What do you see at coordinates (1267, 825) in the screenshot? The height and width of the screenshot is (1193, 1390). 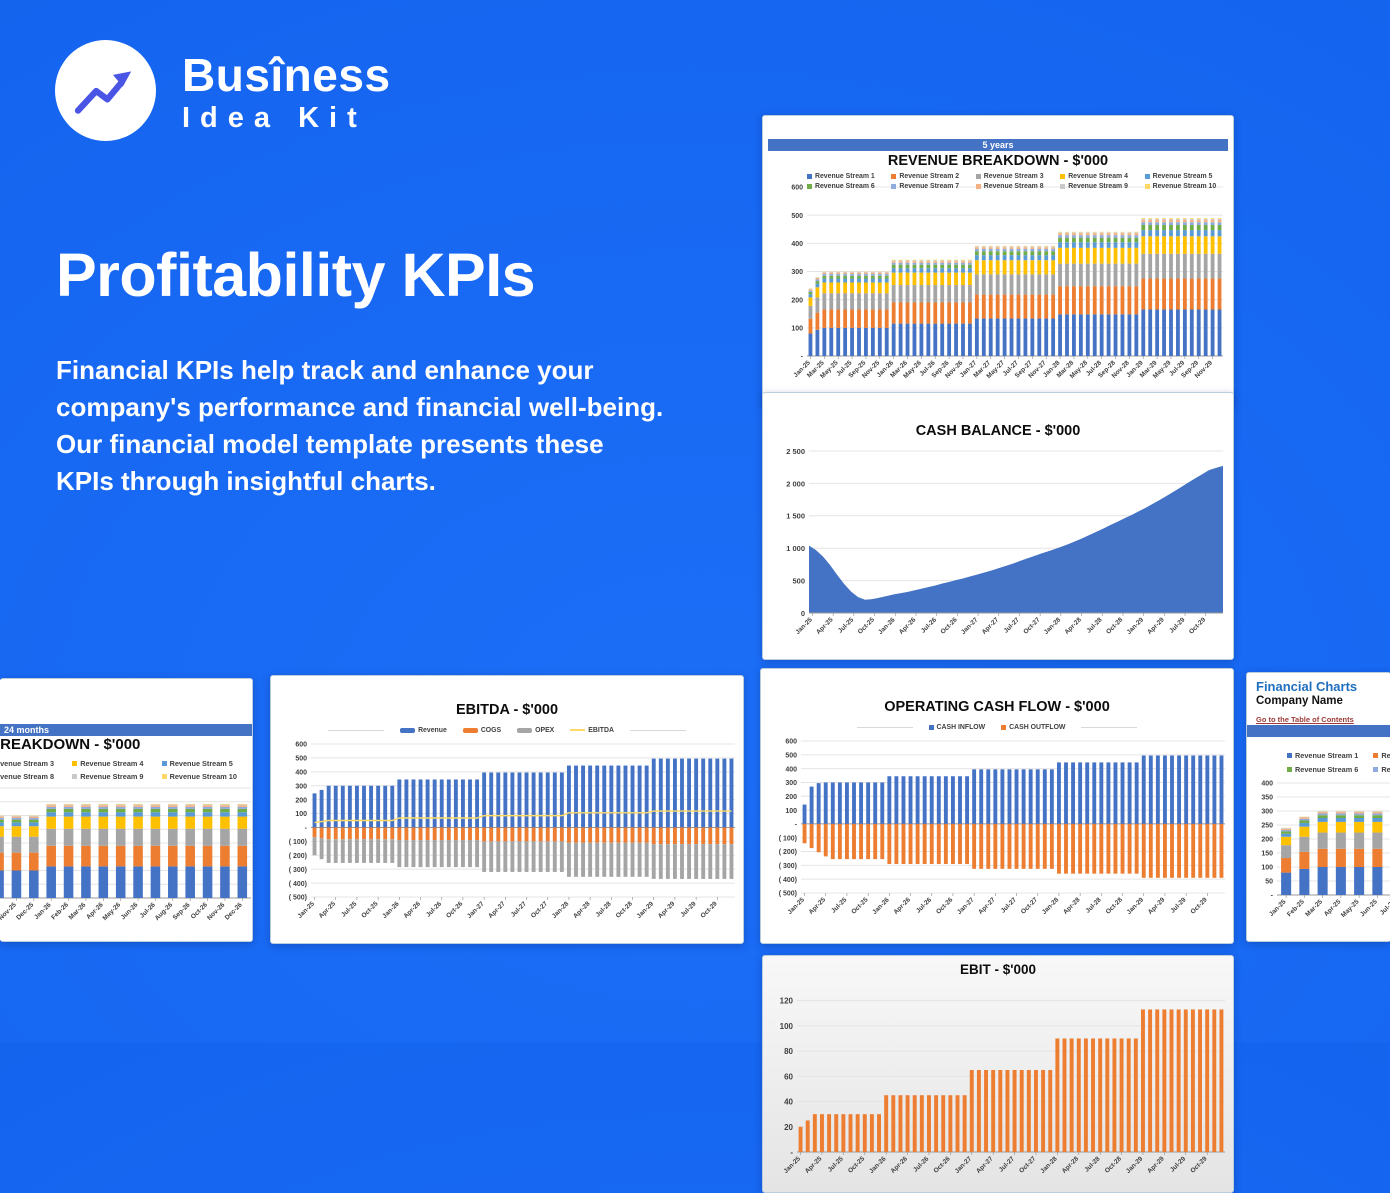 I see `svg-text: 250` at bounding box center [1267, 825].